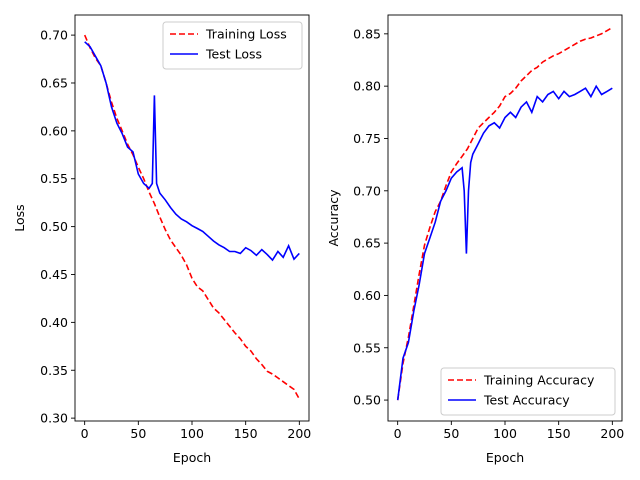 The image size is (640, 480). What do you see at coordinates (232, 45) in the screenshot?
I see `legend: Training Loss Test Loss` at bounding box center [232, 45].